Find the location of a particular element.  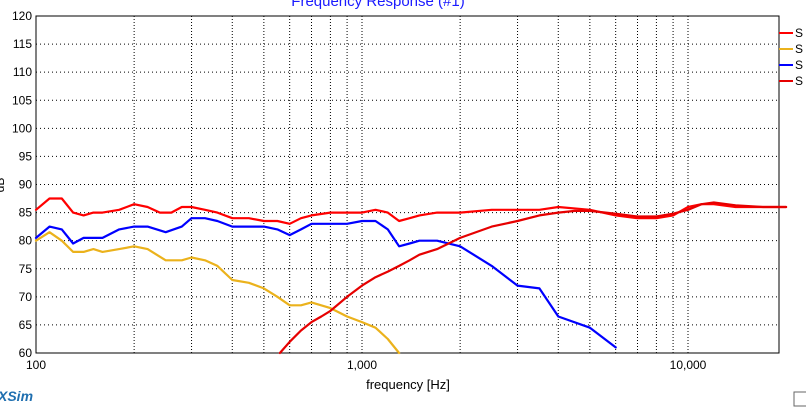

y-tick-label: 70 is located at coordinates (26, 297).